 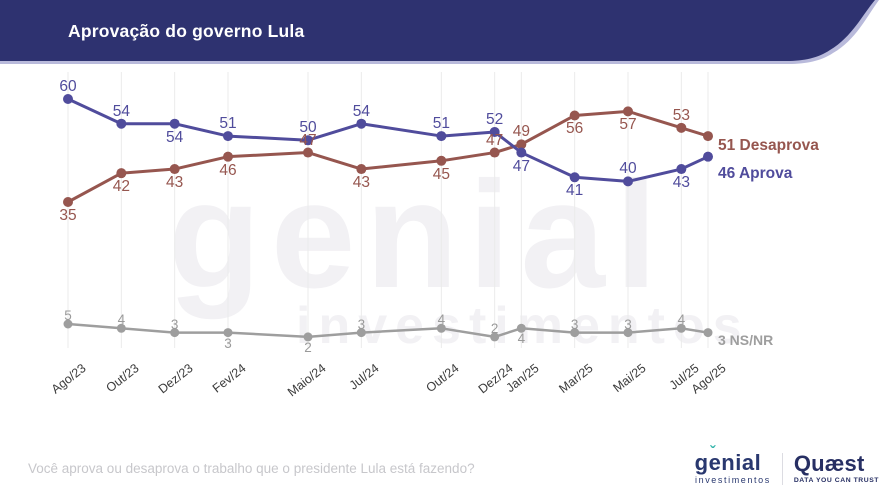 What do you see at coordinates (728, 462) in the screenshot?
I see `genial-logo-name: genial` at bounding box center [728, 462].